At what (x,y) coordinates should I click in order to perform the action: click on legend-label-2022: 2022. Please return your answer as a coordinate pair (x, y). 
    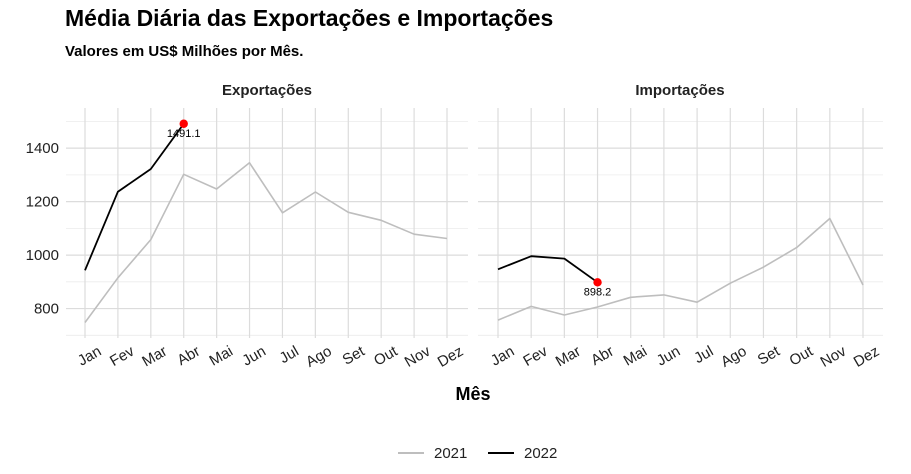
    Looking at the image, I should click on (540, 453).